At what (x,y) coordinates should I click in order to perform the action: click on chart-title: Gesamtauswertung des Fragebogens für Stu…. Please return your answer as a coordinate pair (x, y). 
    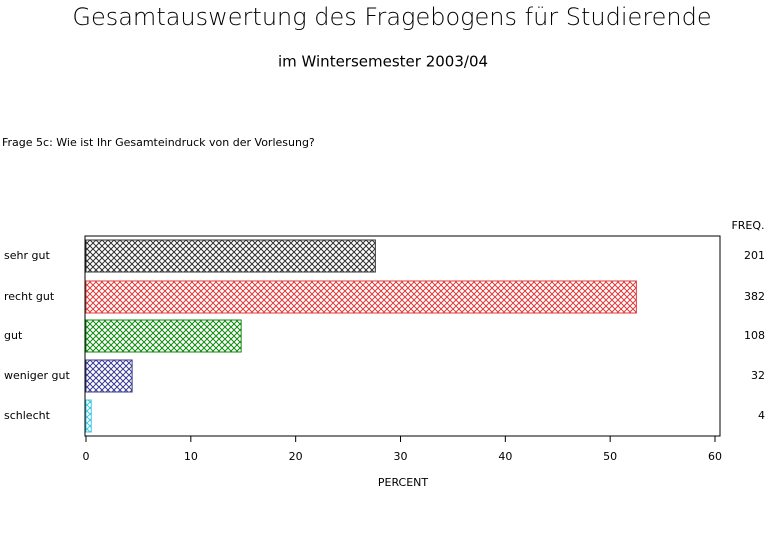
    Looking at the image, I should click on (391, 17).